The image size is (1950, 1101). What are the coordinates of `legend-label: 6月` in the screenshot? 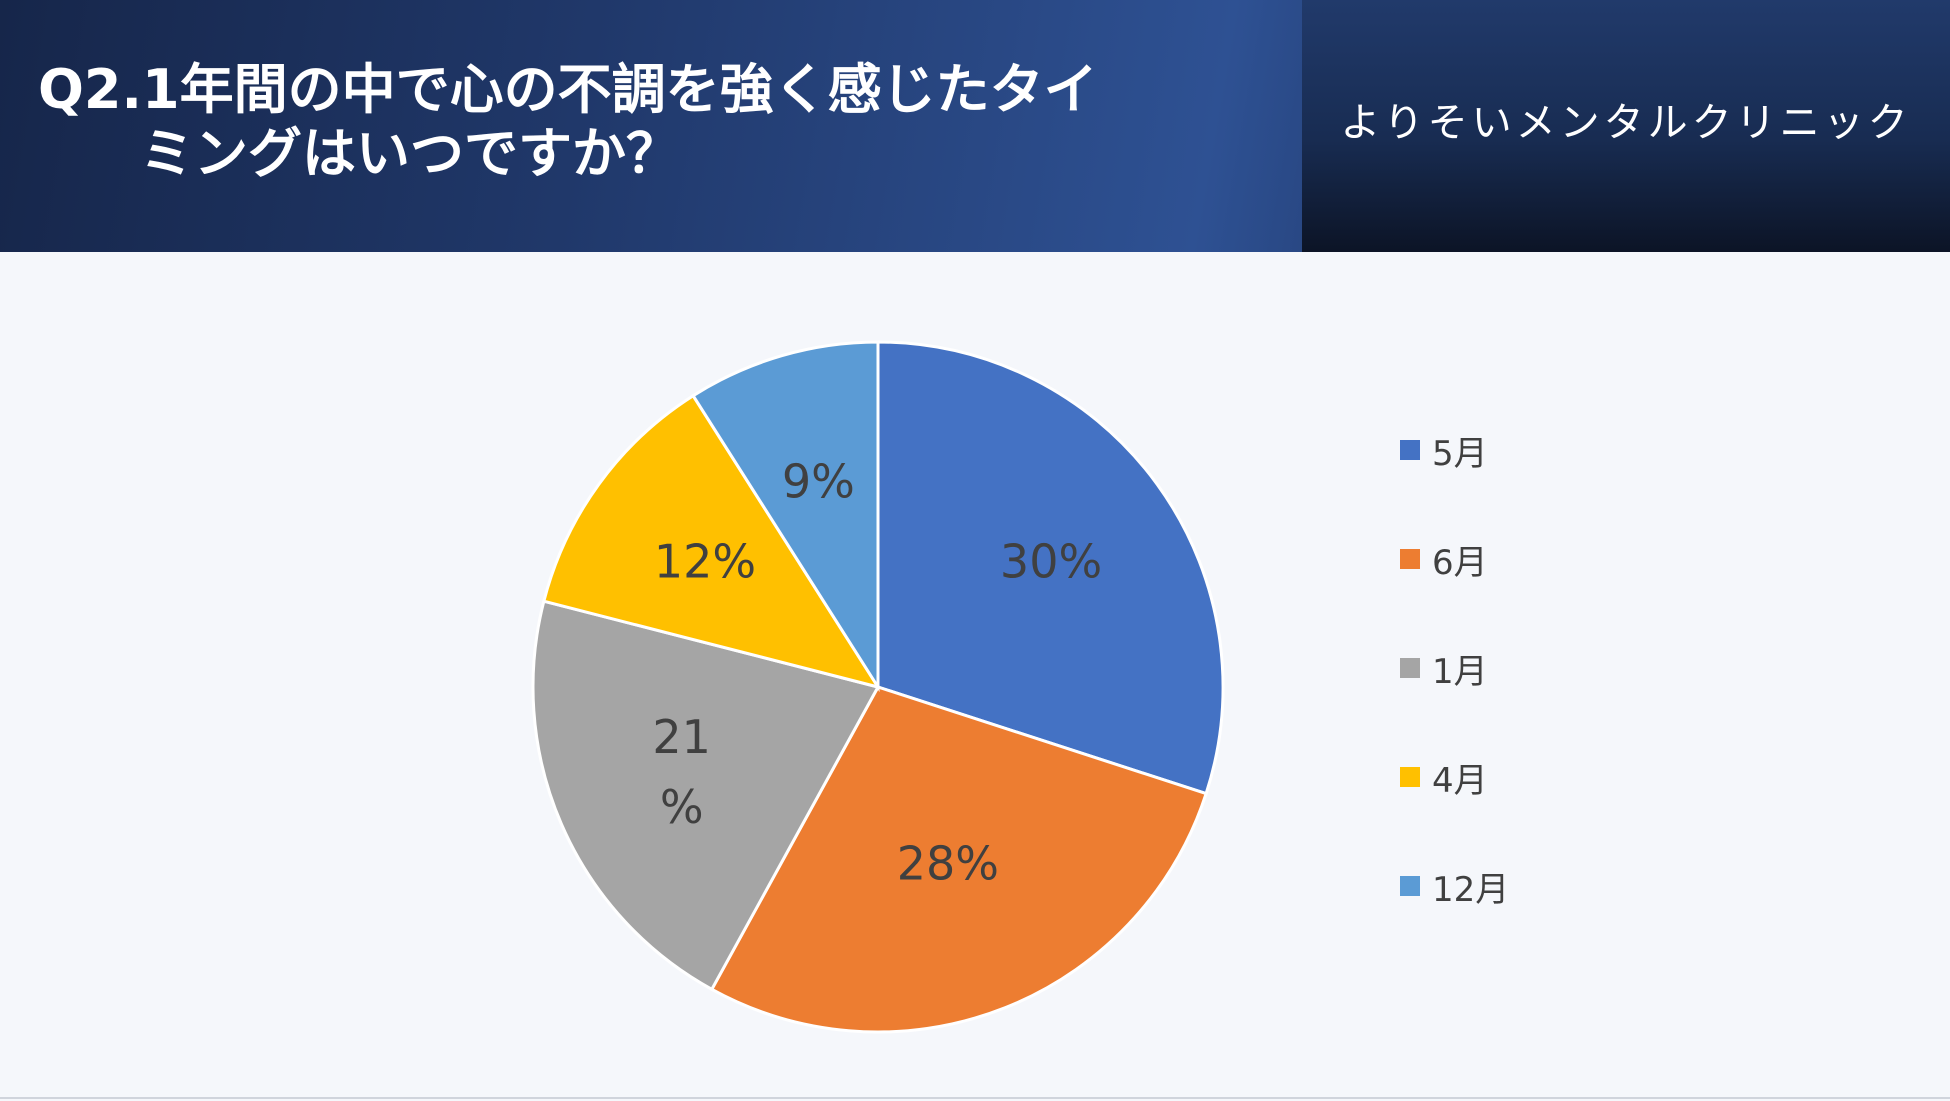 It's located at (1460, 562).